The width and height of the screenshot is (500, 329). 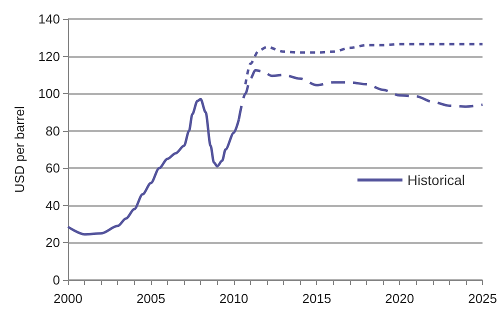 What do you see at coordinates (56, 280) in the screenshot?
I see `y-tick-label: 0` at bounding box center [56, 280].